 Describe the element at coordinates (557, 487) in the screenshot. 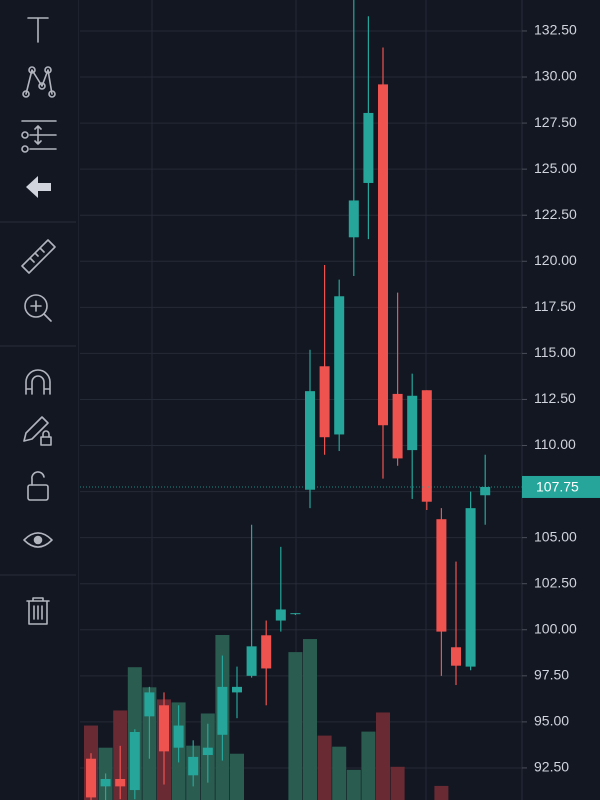

I see `last-price-label: 107.75` at that location.